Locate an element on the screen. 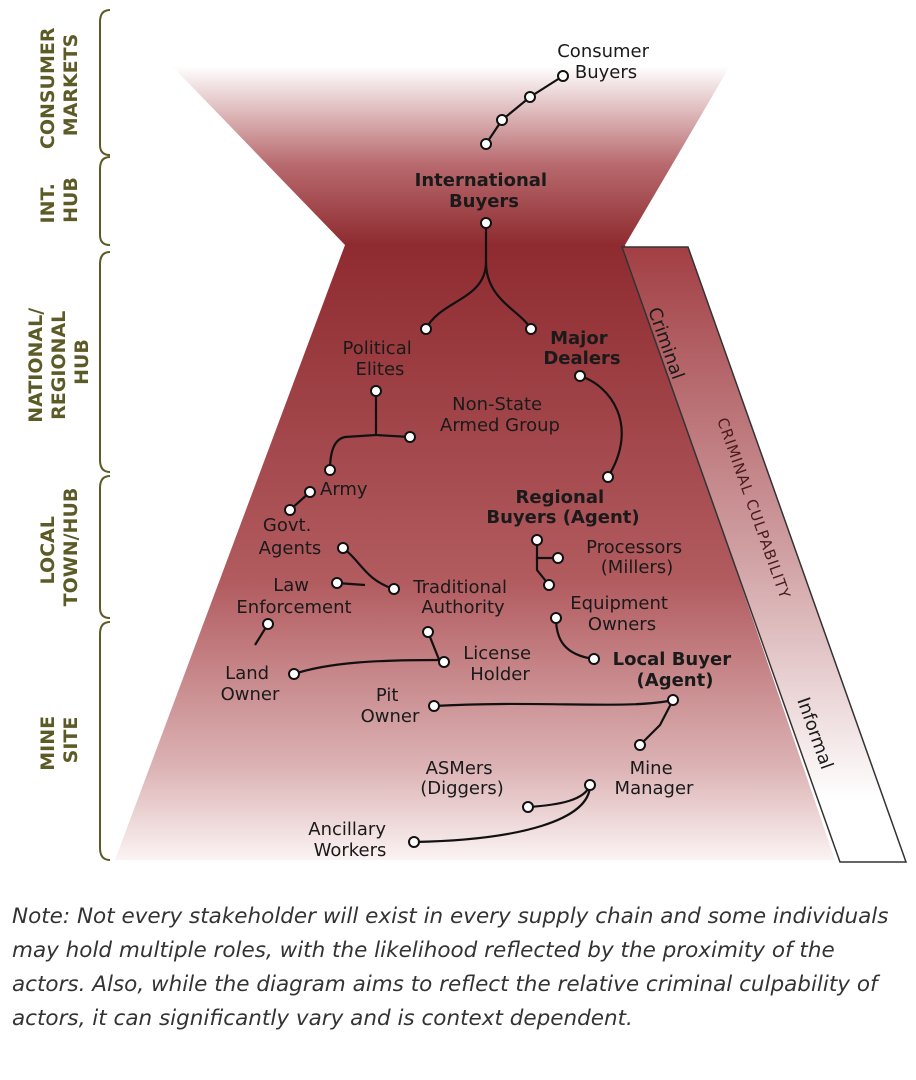  actor-asmers: ASMers (Diggers) is located at coordinates (462, 778).